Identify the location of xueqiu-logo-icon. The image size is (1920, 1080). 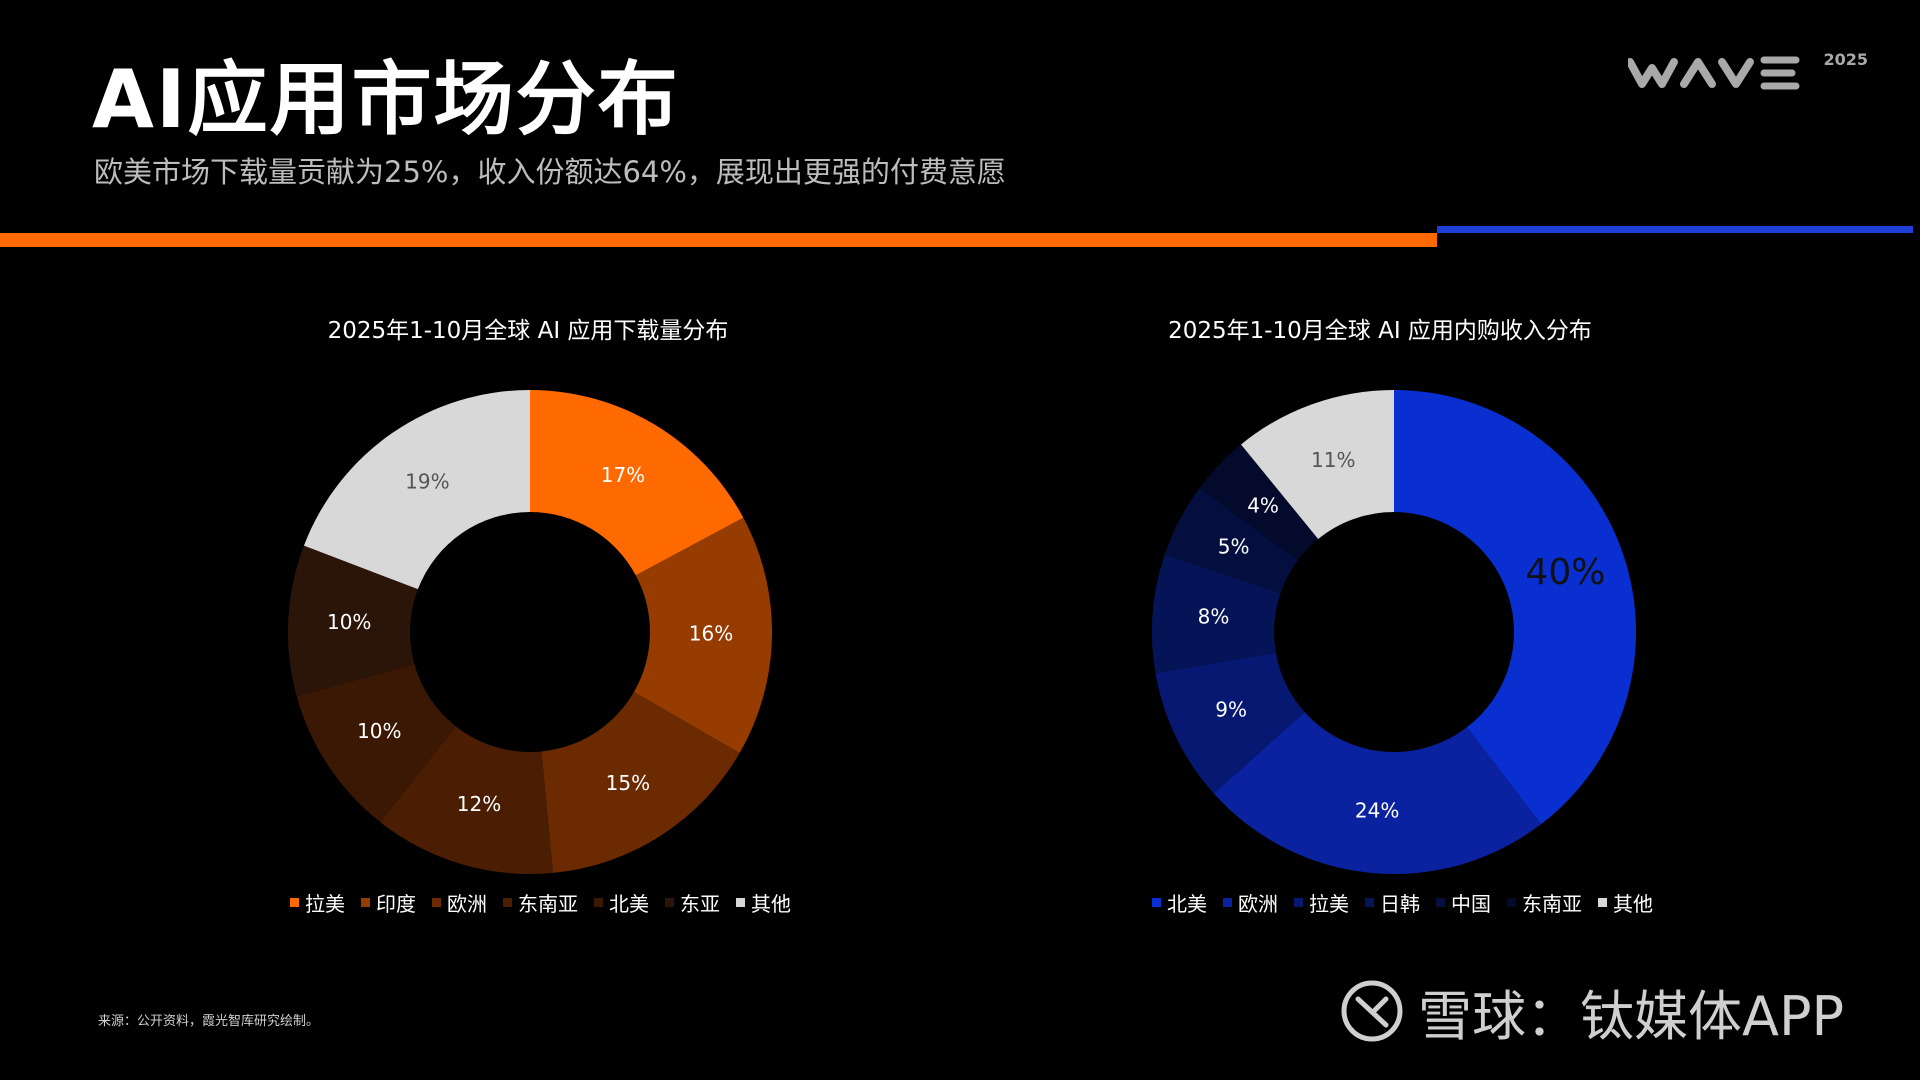
(1372, 1011).